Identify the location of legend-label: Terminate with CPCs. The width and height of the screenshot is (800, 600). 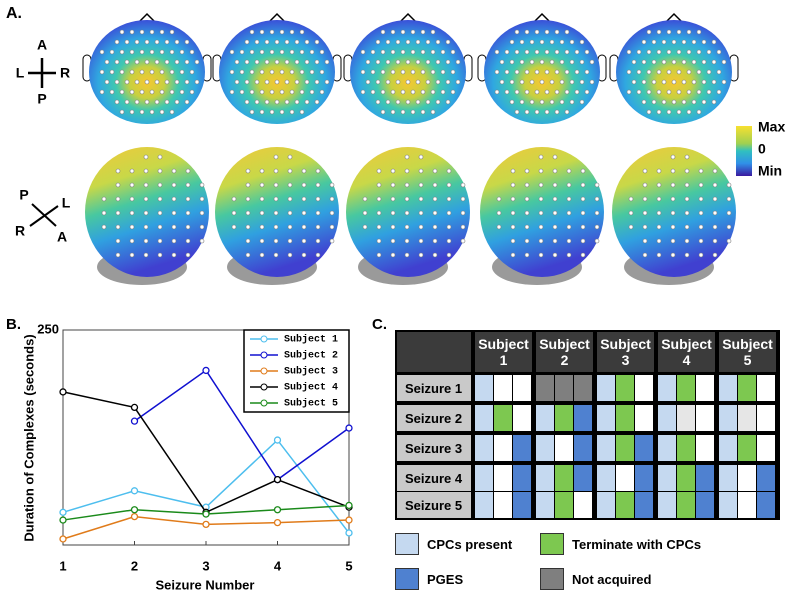
(637, 544).